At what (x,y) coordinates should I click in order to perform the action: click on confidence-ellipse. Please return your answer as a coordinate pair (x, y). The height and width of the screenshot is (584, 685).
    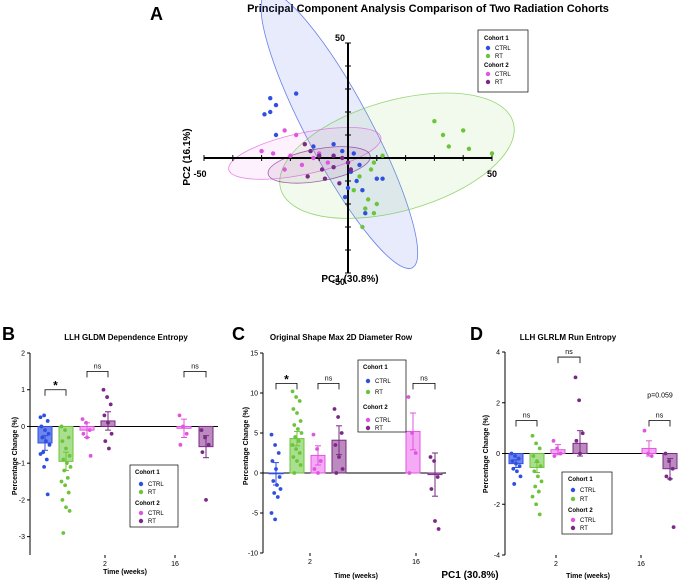
    Looking at the image, I should click on (319, 165).